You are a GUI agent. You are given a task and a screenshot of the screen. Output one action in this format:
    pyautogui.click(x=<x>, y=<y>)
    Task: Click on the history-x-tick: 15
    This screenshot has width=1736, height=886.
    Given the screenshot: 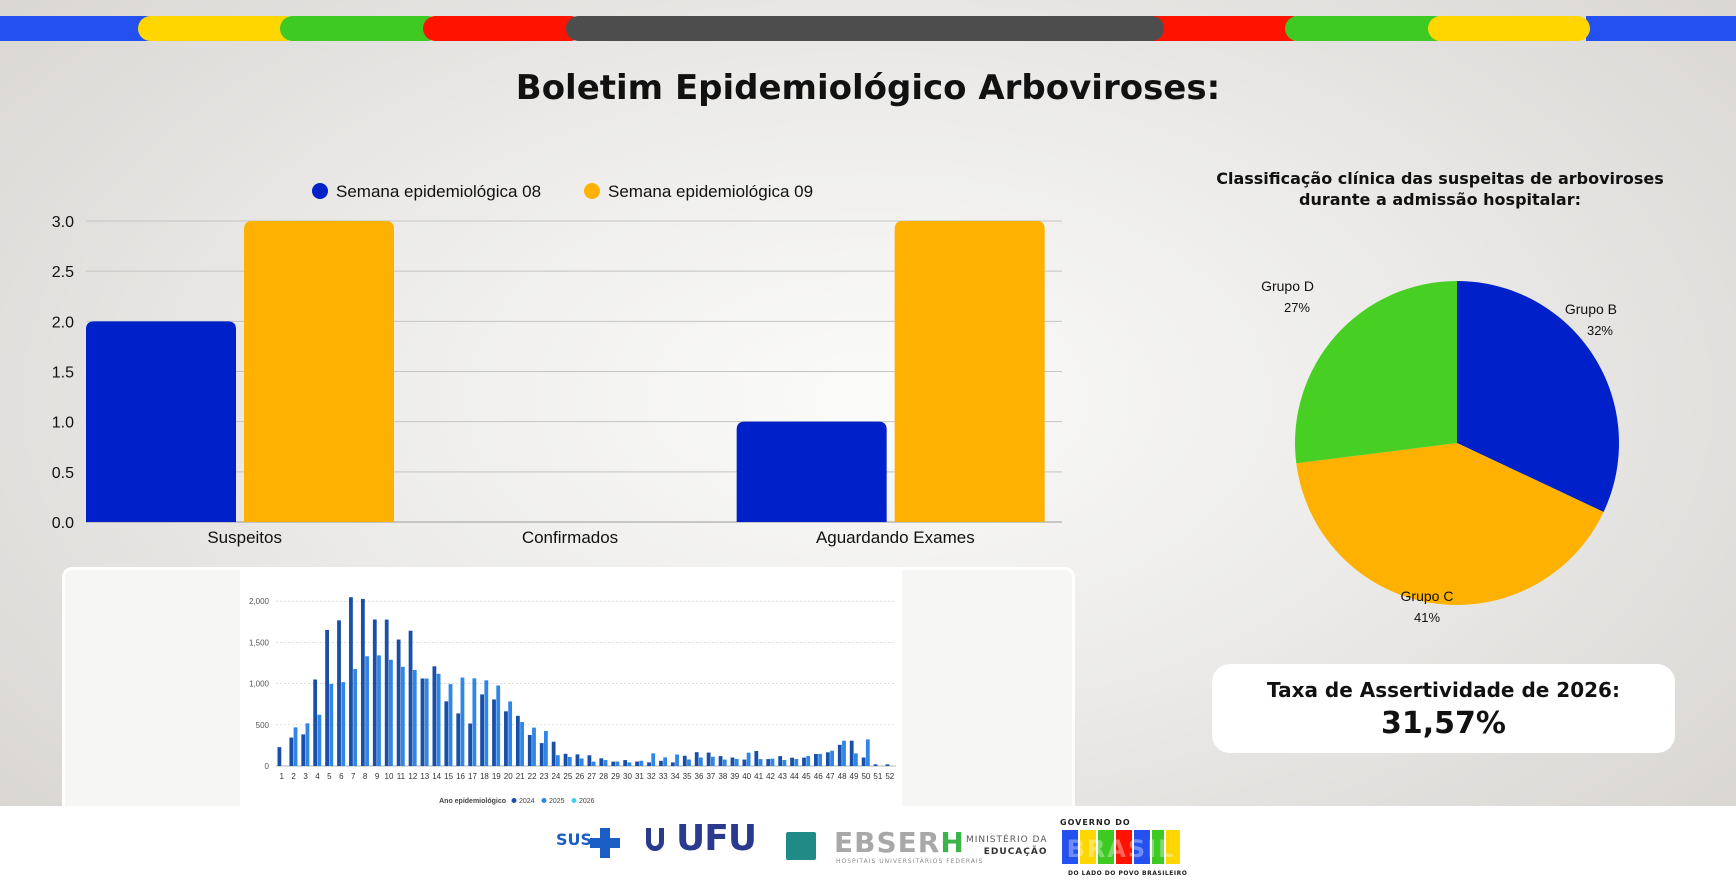 What is the action you would take?
    pyautogui.click(x=448, y=776)
    